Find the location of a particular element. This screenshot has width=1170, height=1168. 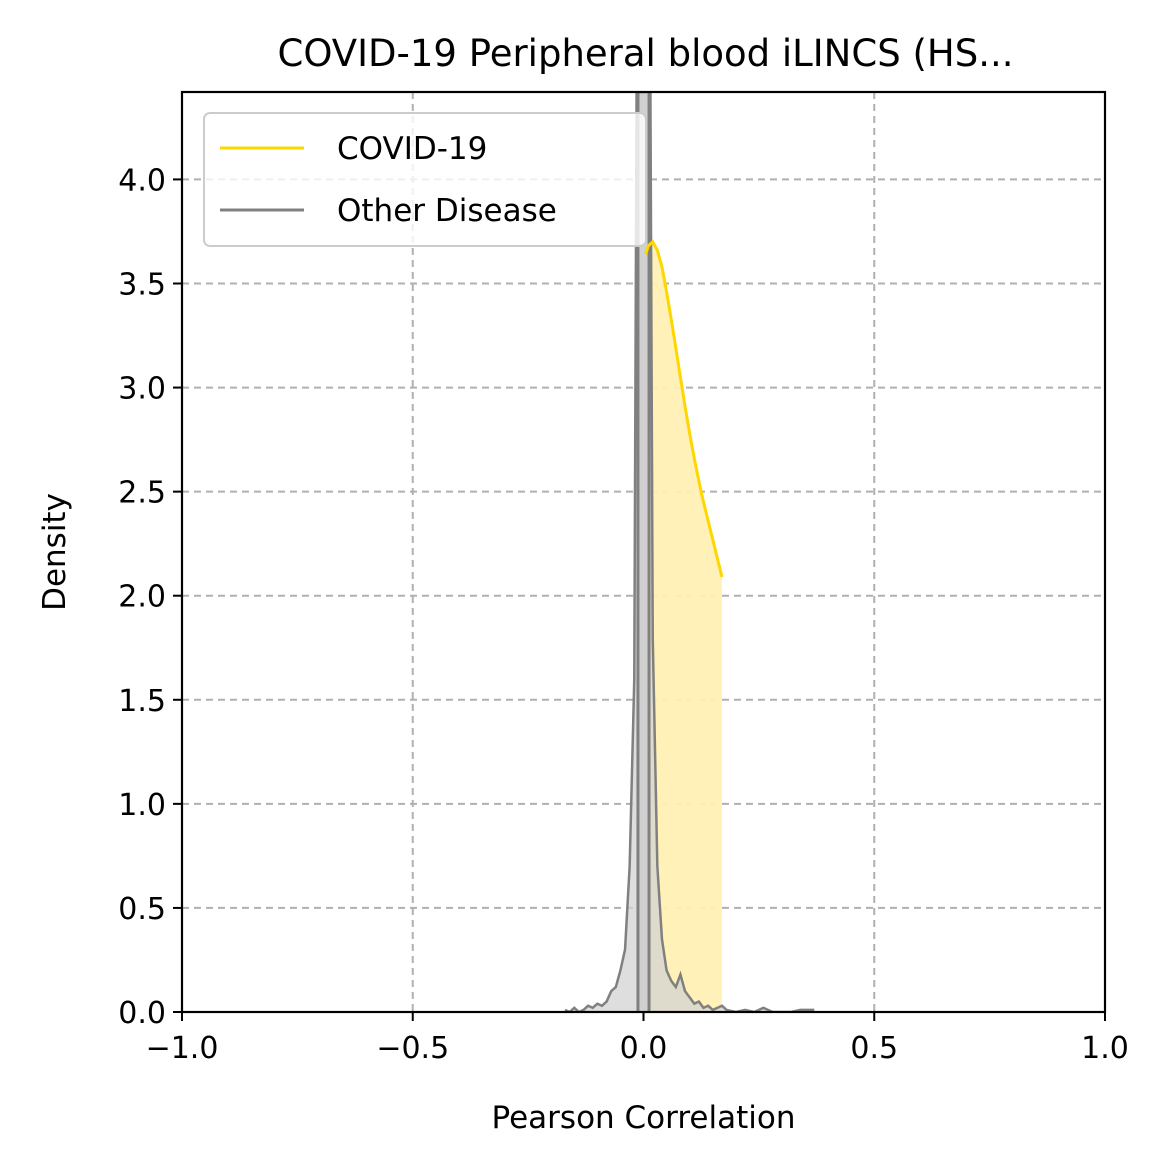

legend: COVID-19 Other Disease is located at coordinates (425, 179).